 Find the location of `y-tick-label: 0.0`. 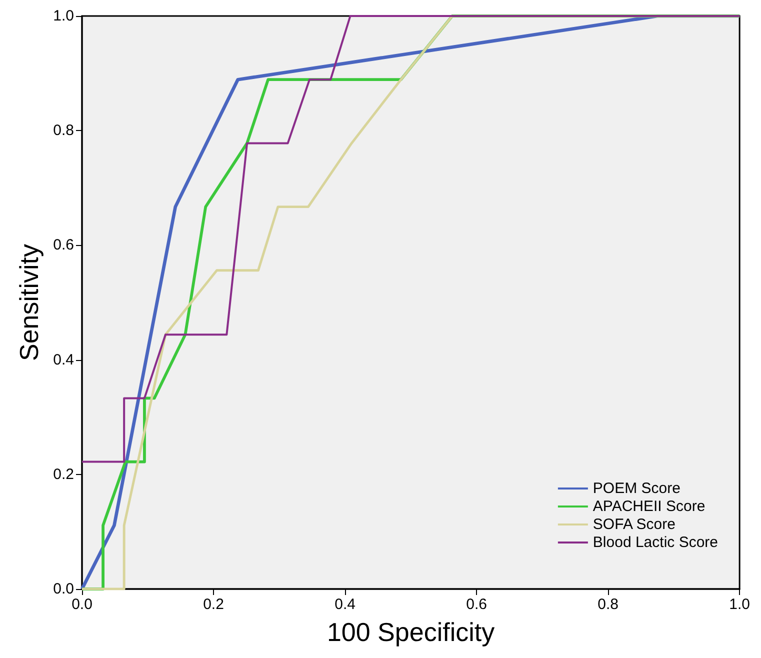

y-tick-label: 0.0 is located at coordinates (63, 589).